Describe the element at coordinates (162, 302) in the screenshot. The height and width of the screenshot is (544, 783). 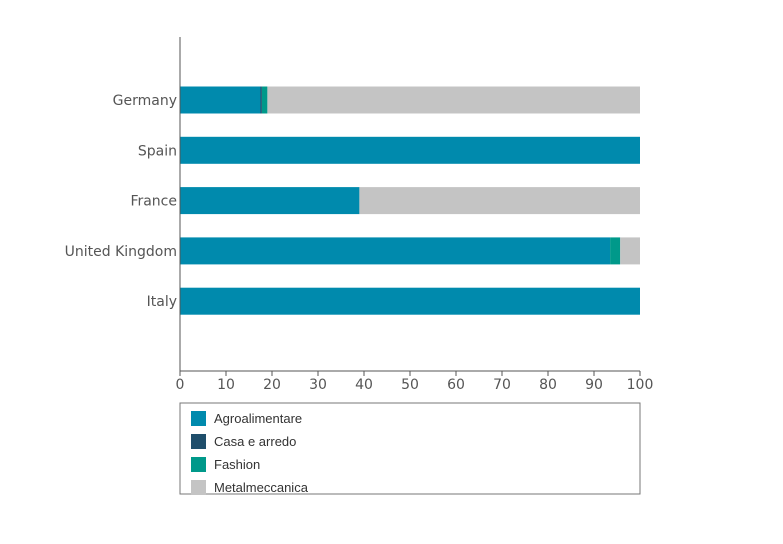
I see `category-label: Italy` at that location.